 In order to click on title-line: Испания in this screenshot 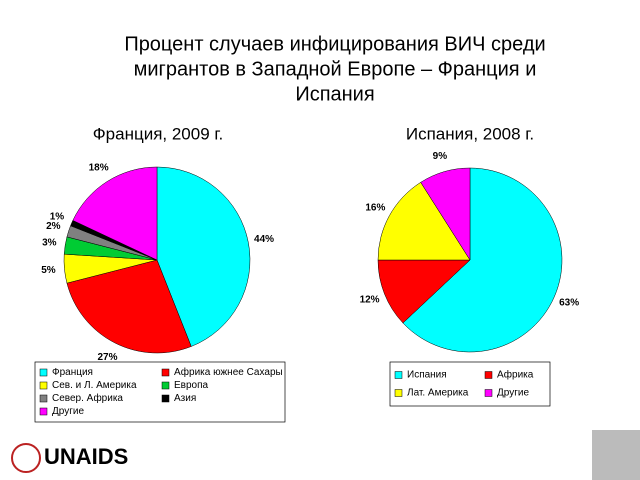, I will do `click(334, 94)`.